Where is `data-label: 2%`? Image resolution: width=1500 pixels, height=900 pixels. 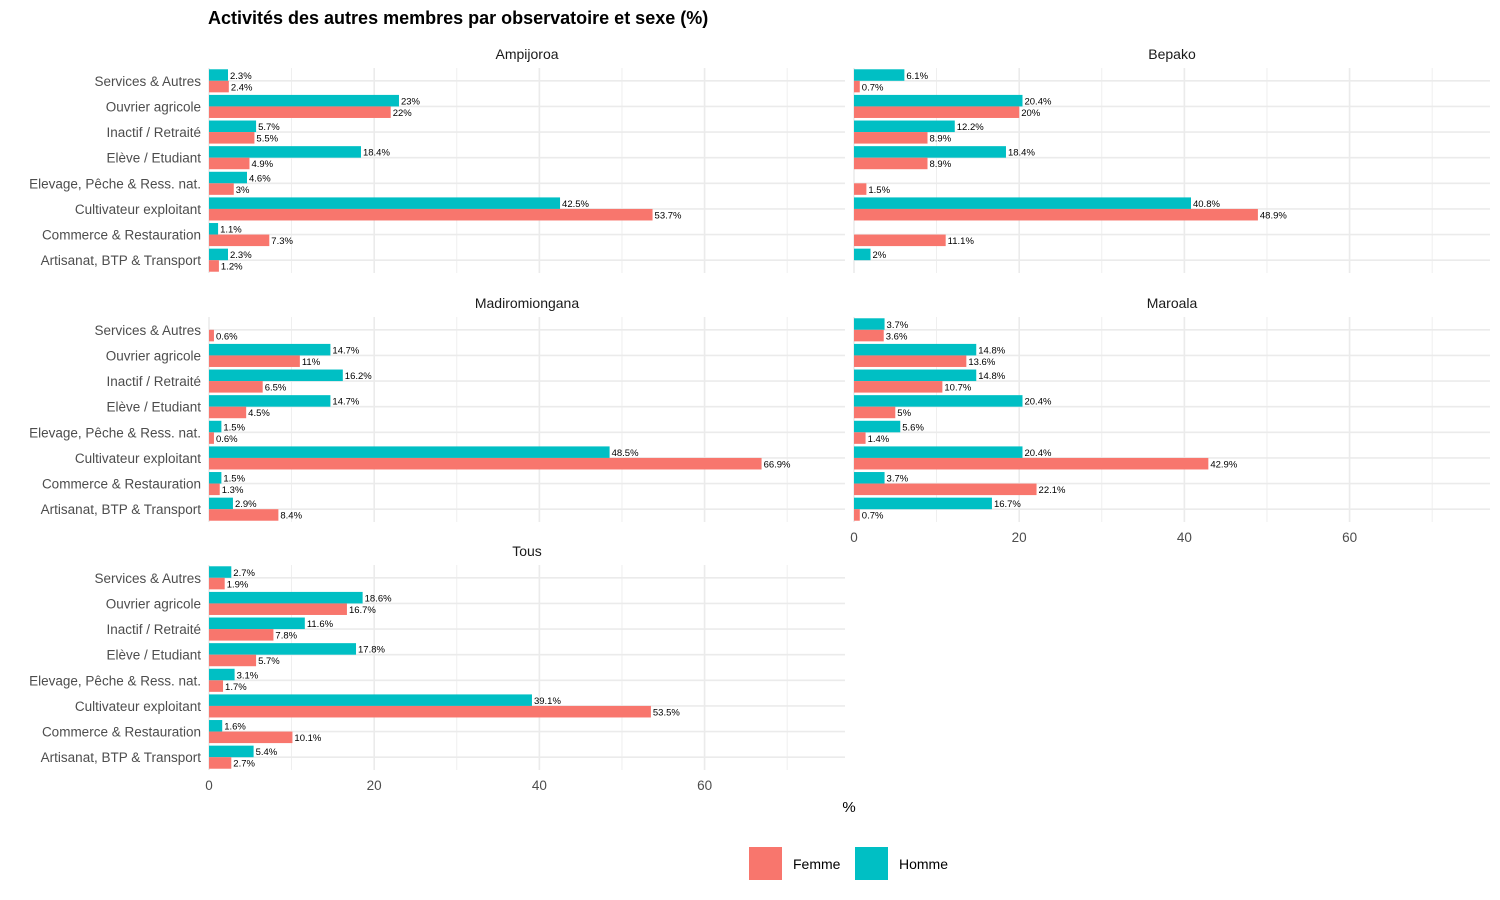
data-label: 2% is located at coordinates (880, 255).